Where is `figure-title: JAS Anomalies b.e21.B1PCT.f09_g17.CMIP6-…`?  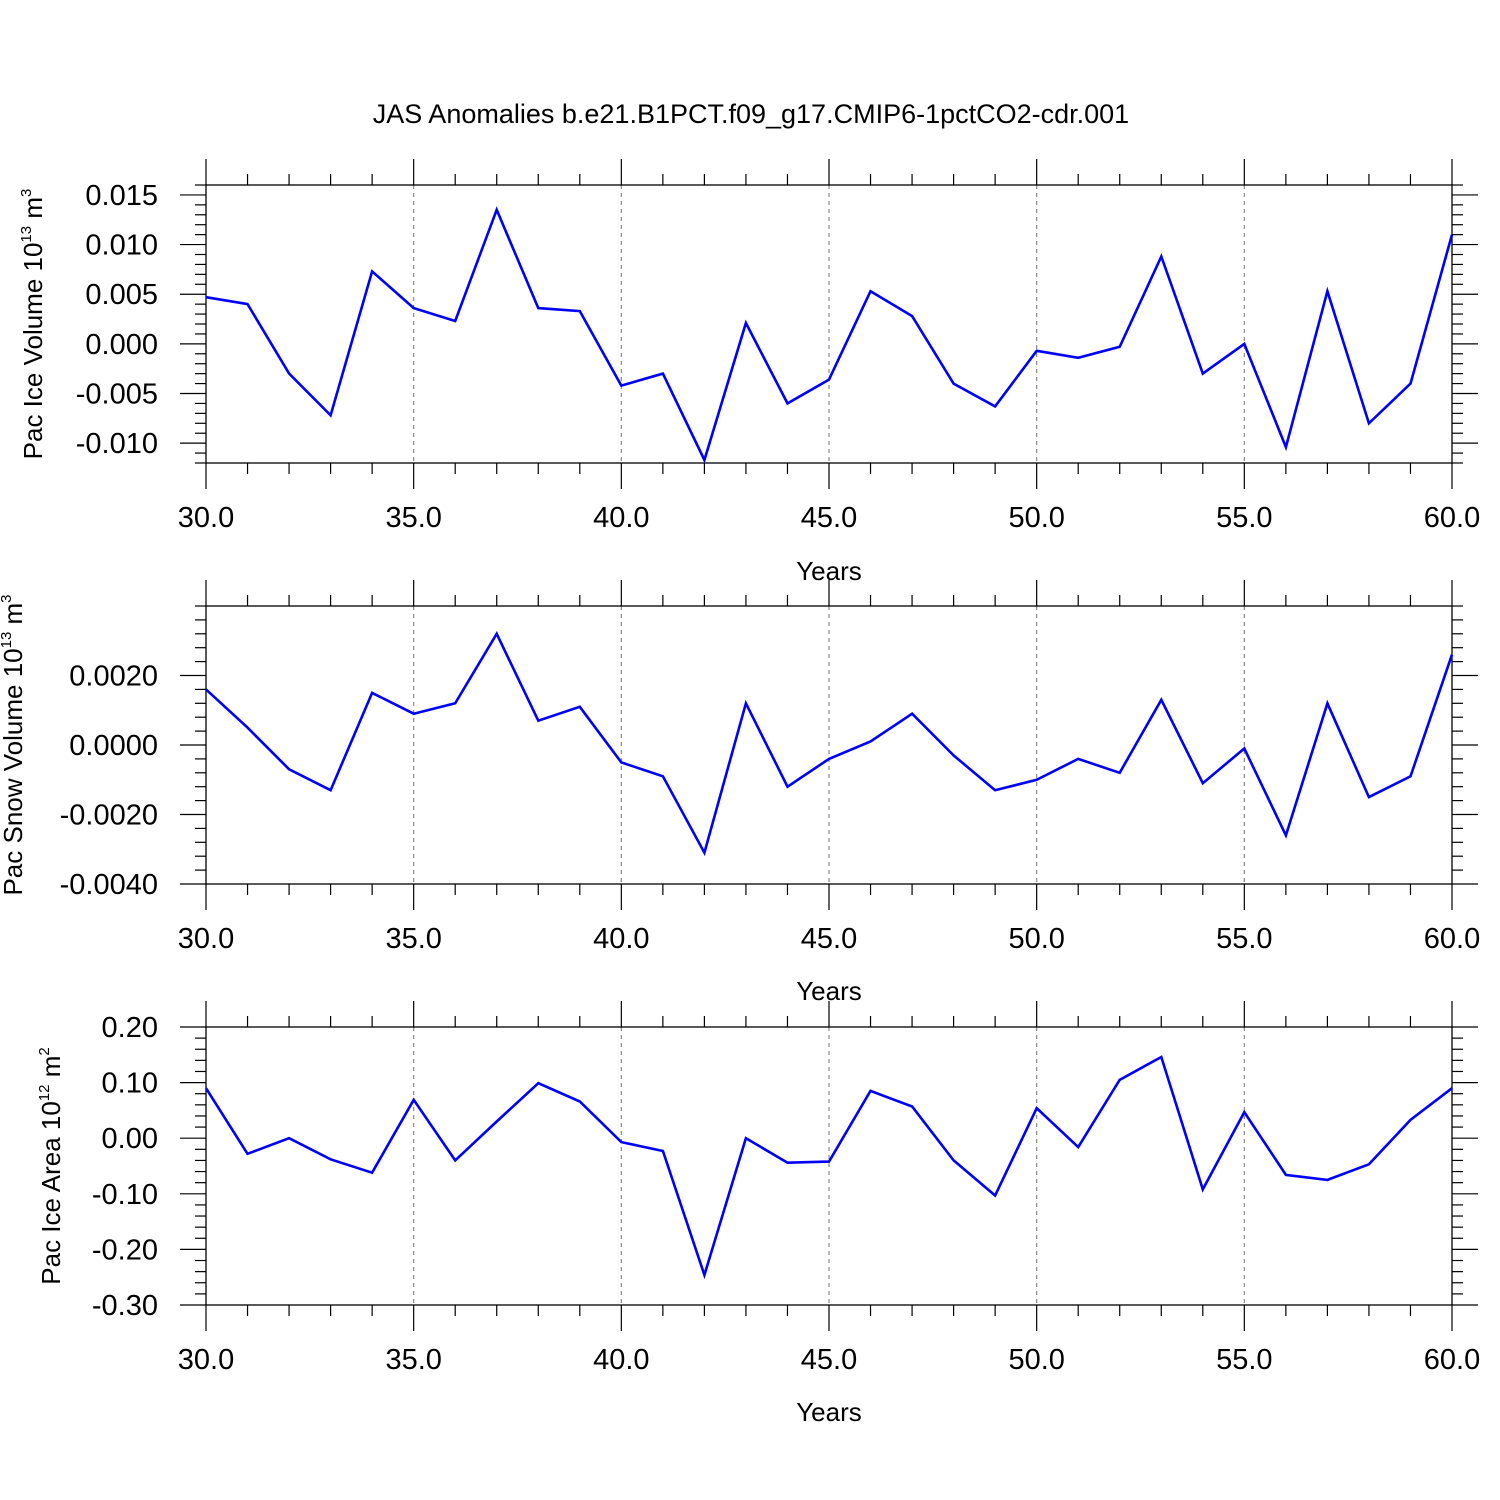 figure-title: JAS Anomalies b.e21.B1PCT.f09_g17.CMIP6-… is located at coordinates (751, 114).